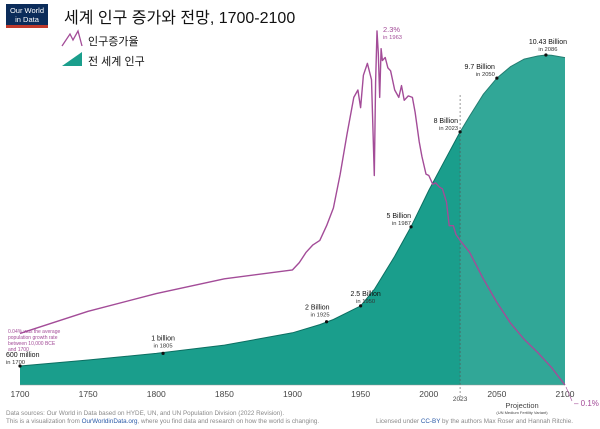 Image resolution: width=600 pixels, height=429 pixels. What do you see at coordinates (15, 363) in the screenshot?
I see `annotation-year: in 1700` at bounding box center [15, 363].